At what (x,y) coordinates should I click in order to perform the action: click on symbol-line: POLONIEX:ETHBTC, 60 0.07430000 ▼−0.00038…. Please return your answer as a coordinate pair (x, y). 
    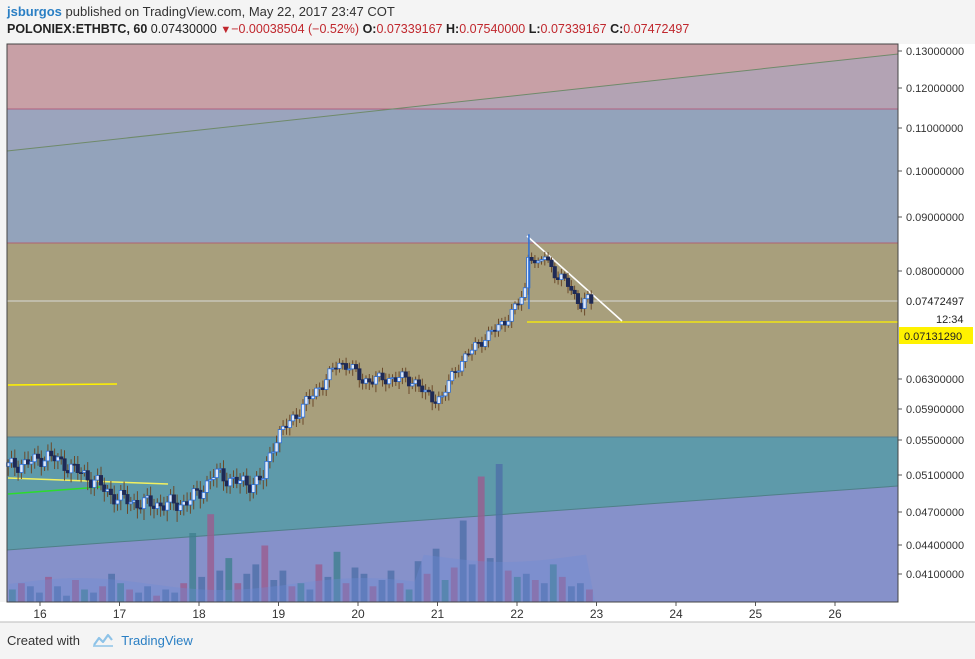
    Looking at the image, I should click on (348, 29).